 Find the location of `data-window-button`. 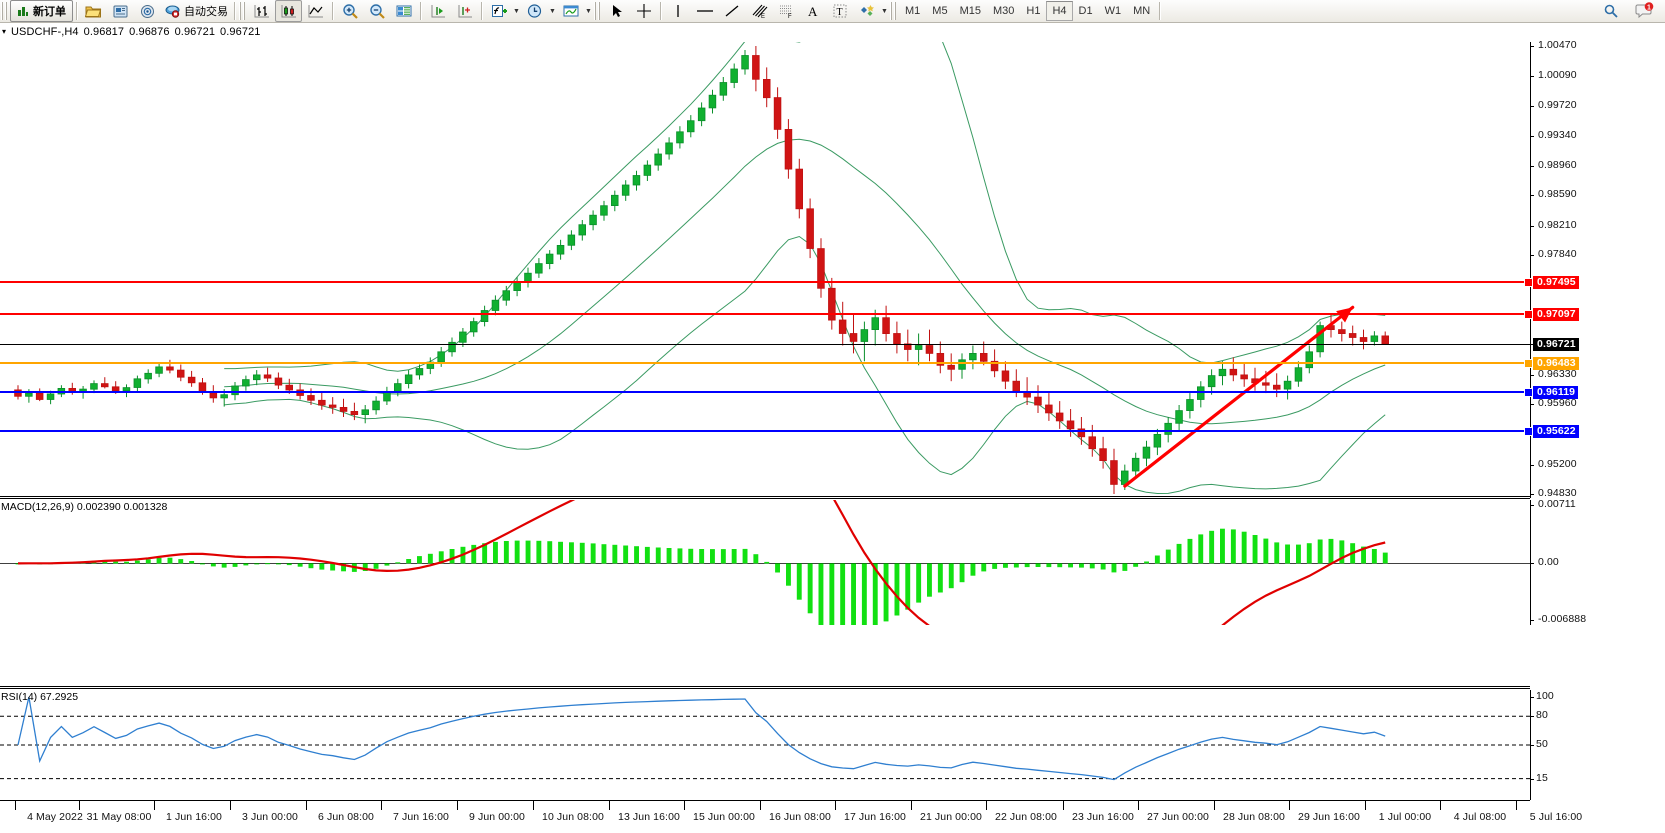

data-window-button is located at coordinates (403, 11).